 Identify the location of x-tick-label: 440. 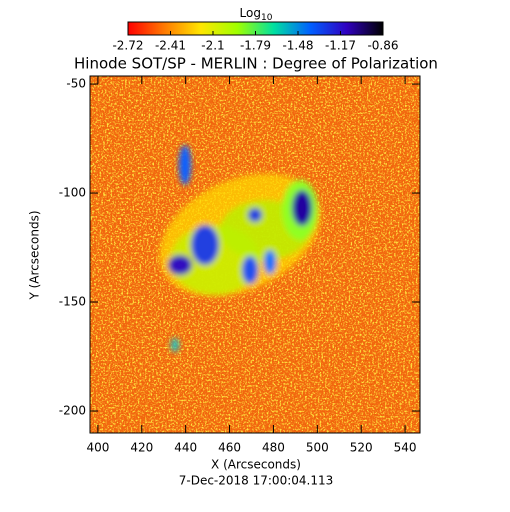
(185, 448).